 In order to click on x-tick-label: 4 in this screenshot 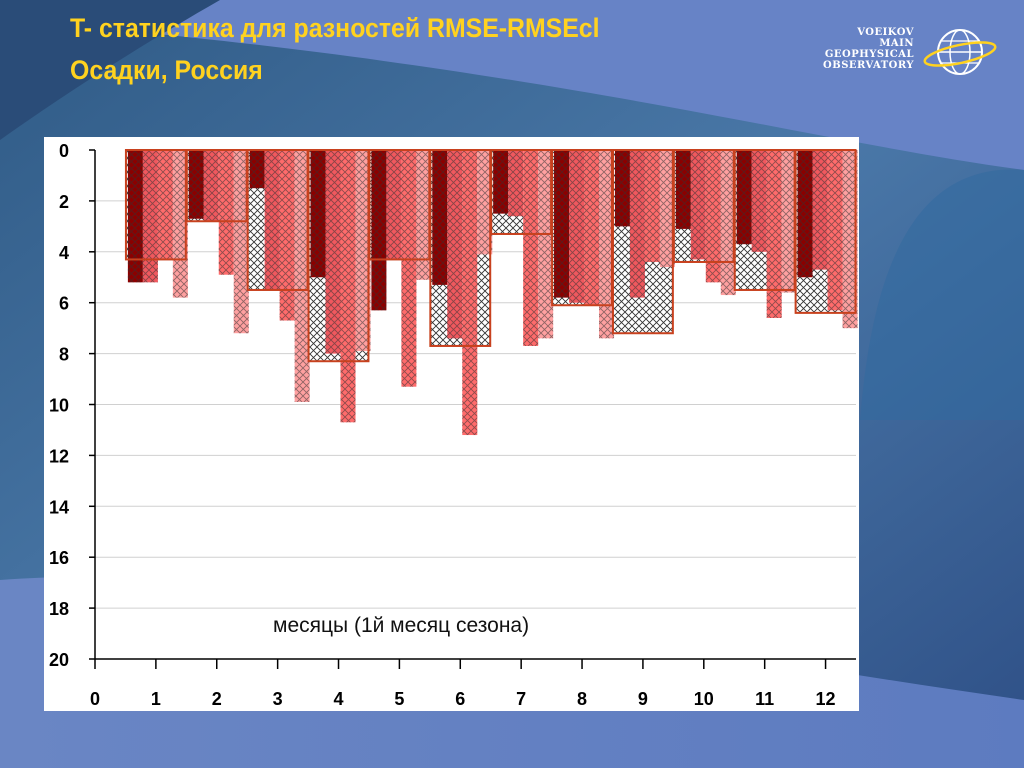, I will do `click(339, 699)`.